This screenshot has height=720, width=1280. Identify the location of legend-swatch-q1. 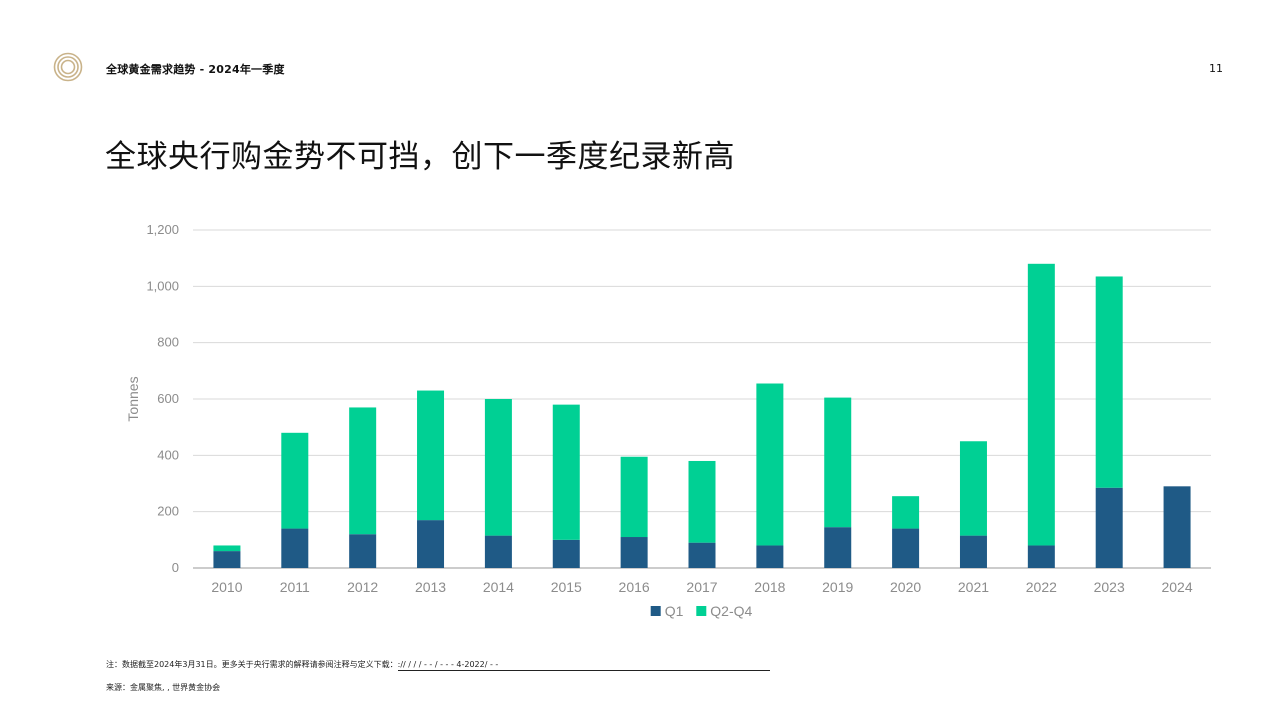
(655, 611).